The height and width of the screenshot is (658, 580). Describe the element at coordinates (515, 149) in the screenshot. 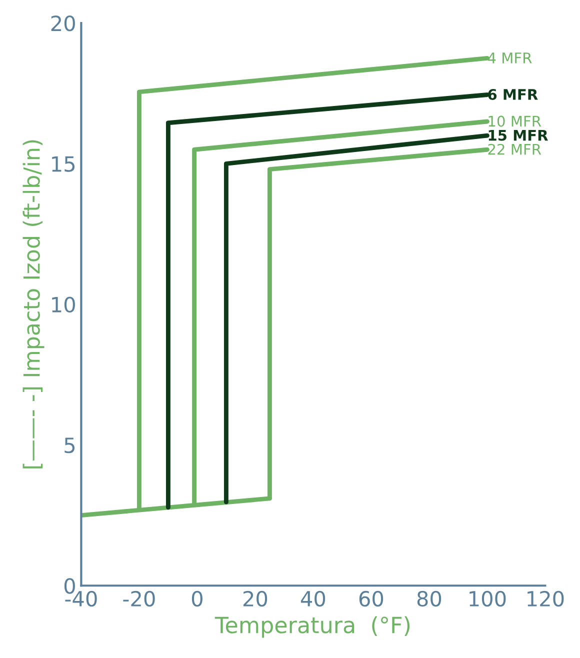

I see `series-label: 22 MFR` at that location.